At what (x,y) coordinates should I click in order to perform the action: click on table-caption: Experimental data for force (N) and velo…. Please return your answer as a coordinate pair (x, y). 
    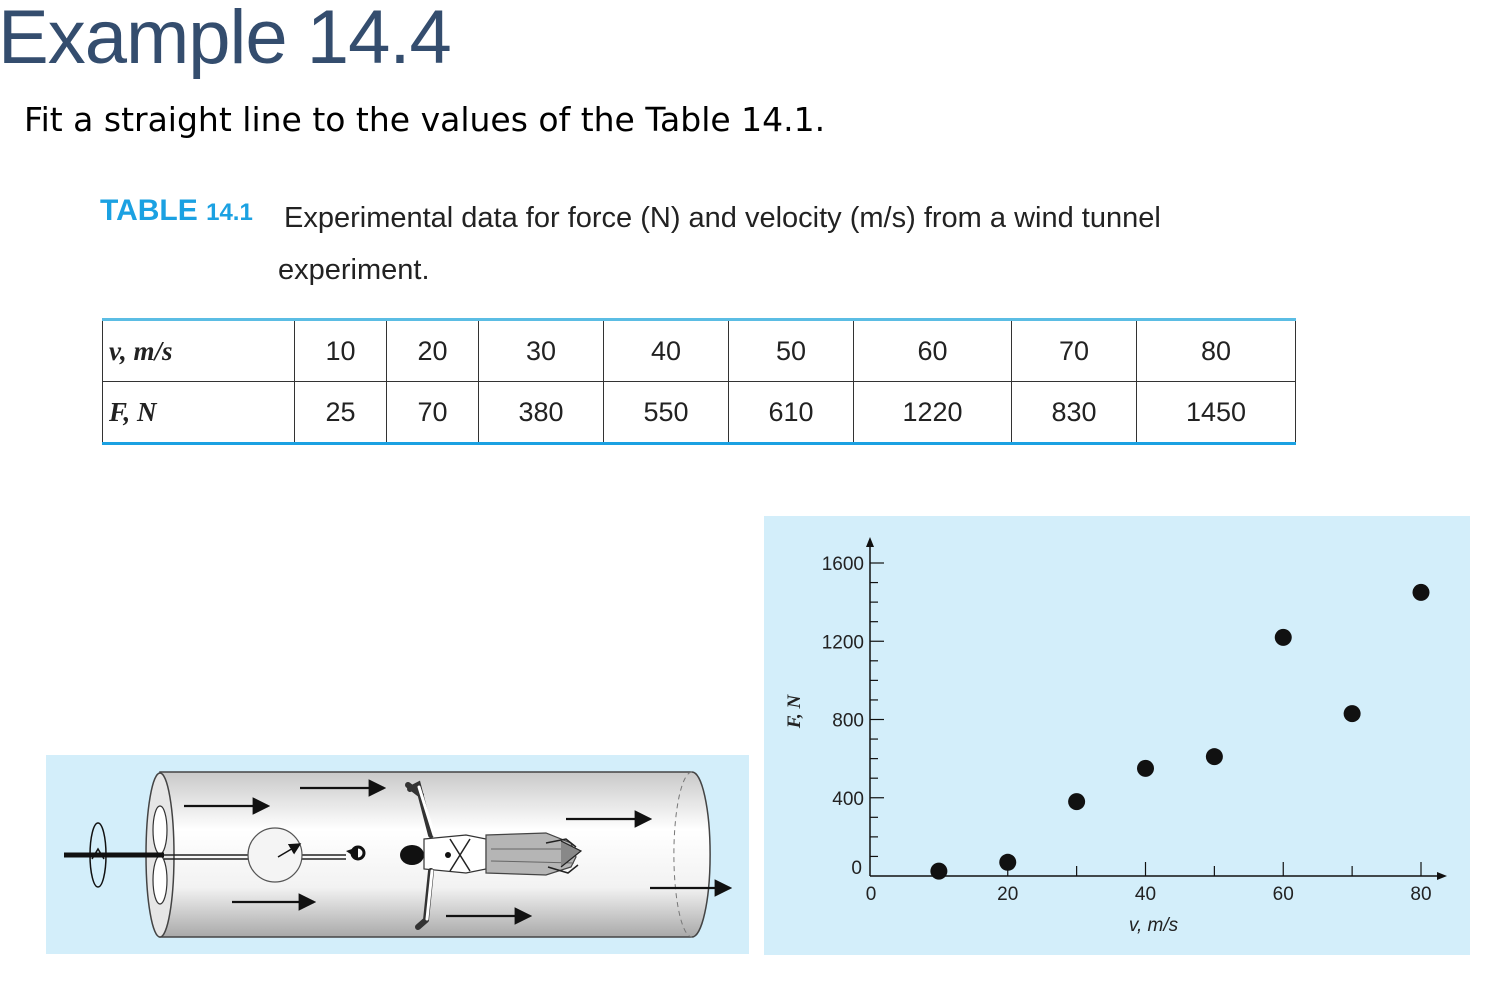
    Looking at the image, I should click on (719, 244).